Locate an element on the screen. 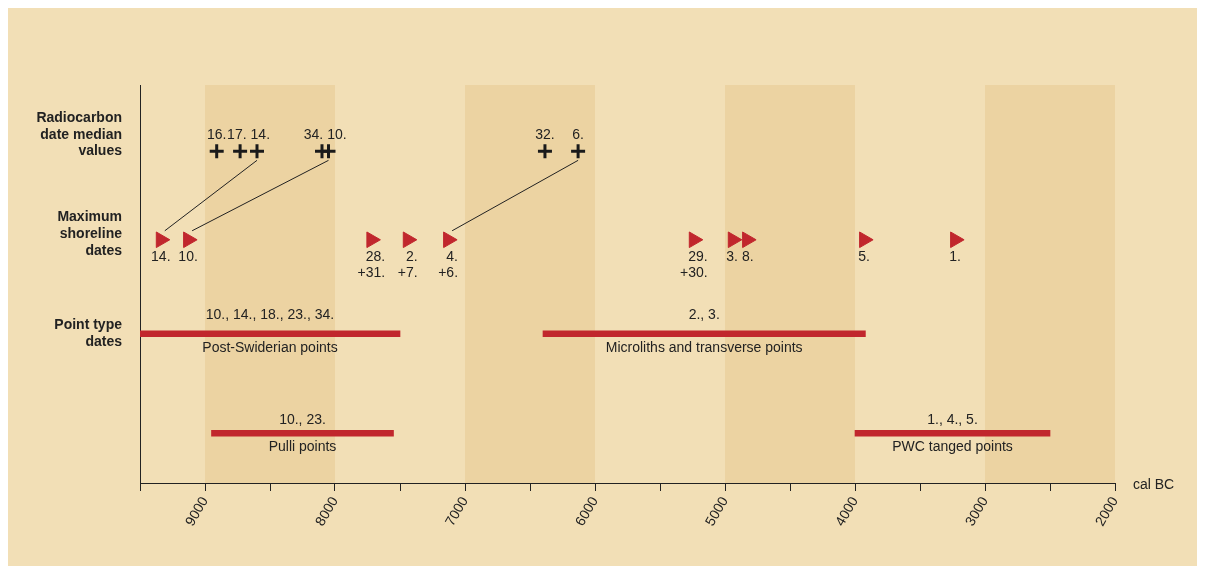  series-label: 6. is located at coordinates (578, 134).